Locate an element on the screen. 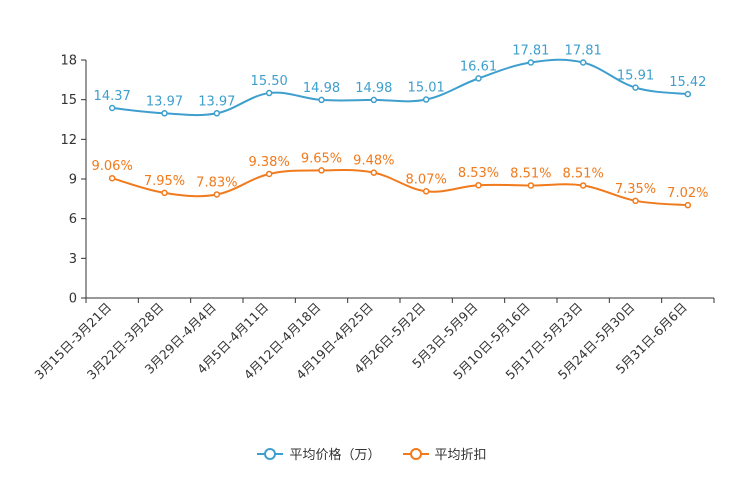 The image size is (744, 496). y-tick-label: 9 is located at coordinates (73, 180).